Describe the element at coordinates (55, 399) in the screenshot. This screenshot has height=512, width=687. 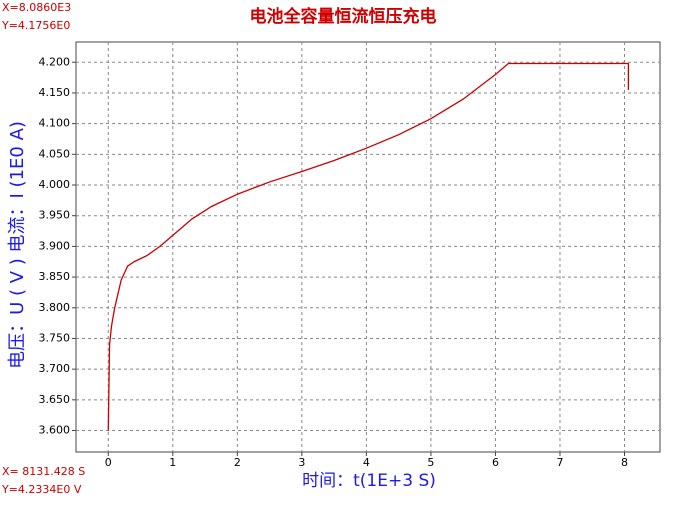
I see `y-tick-label: 3.650` at that location.